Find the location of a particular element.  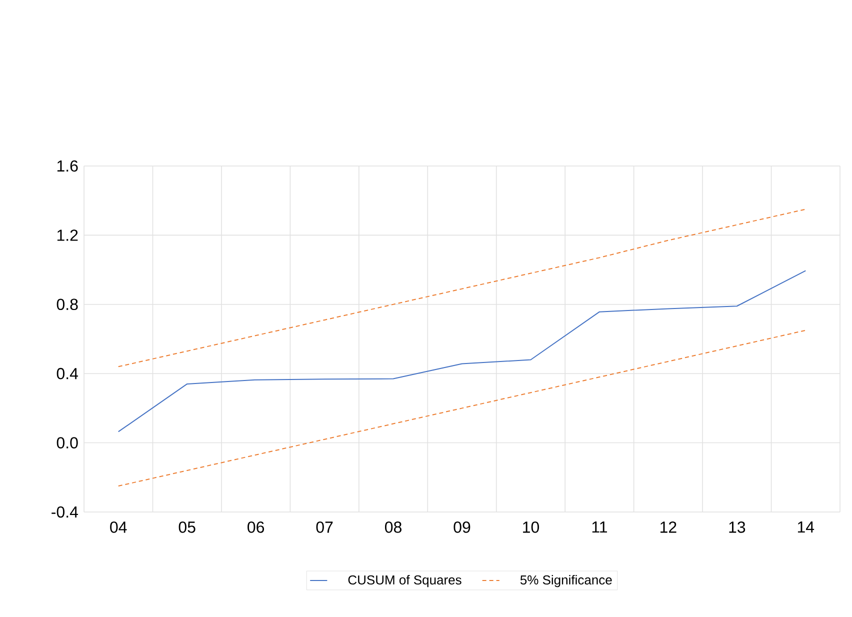

y-tick-label: -0.4 is located at coordinates (65, 512).